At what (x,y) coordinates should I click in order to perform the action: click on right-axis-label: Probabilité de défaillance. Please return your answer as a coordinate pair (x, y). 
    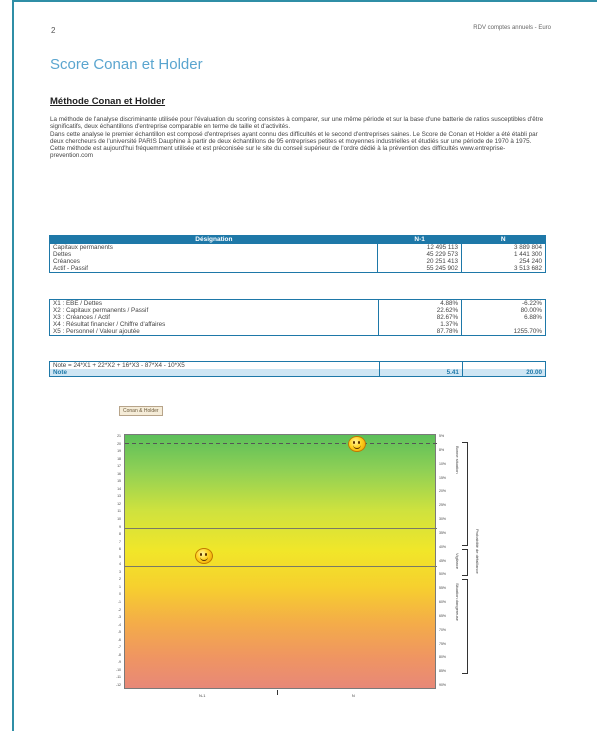
    Looking at the image, I should click on (477, 551).